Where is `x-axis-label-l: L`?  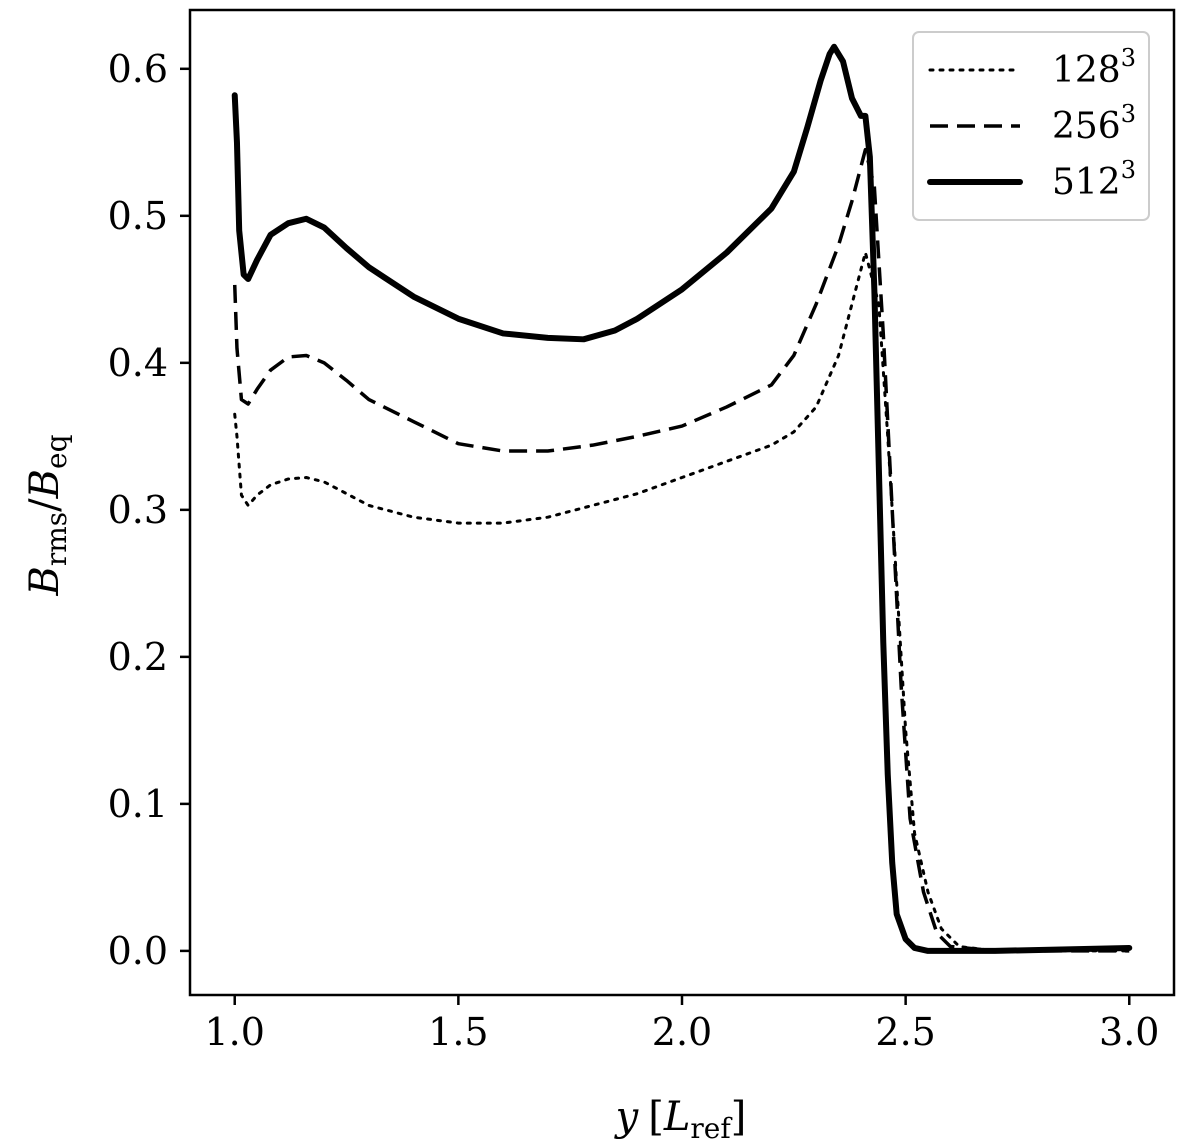 x-axis-label-l: L is located at coordinates (677, 1117).